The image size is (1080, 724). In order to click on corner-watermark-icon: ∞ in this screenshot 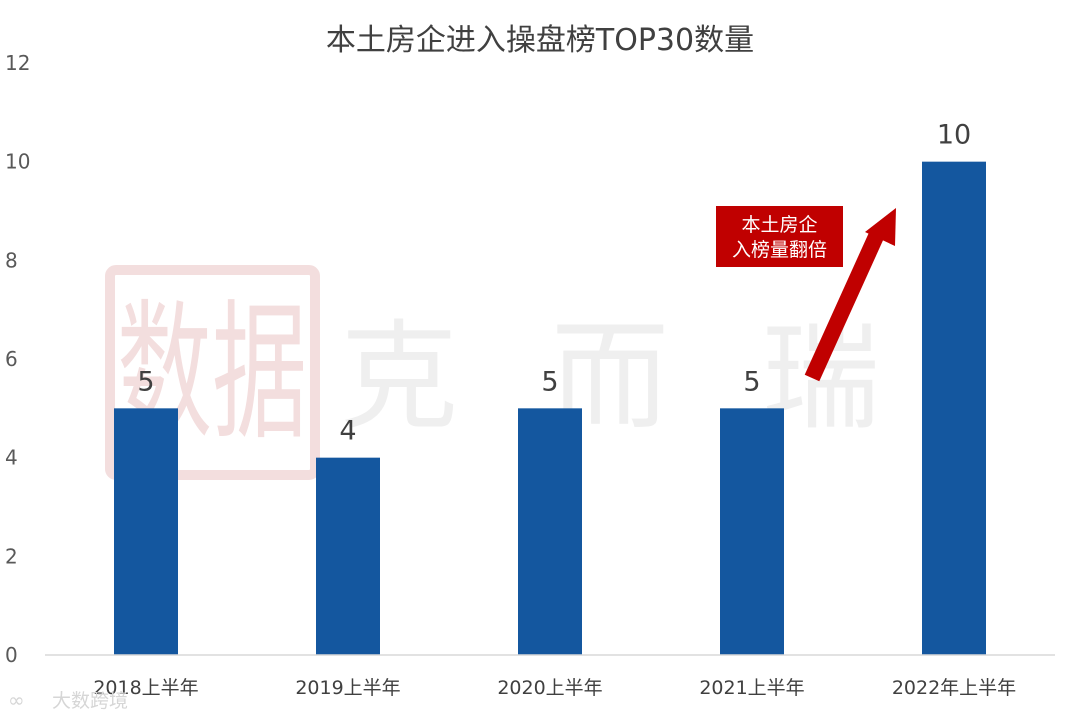, I will do `click(16, 700)`.